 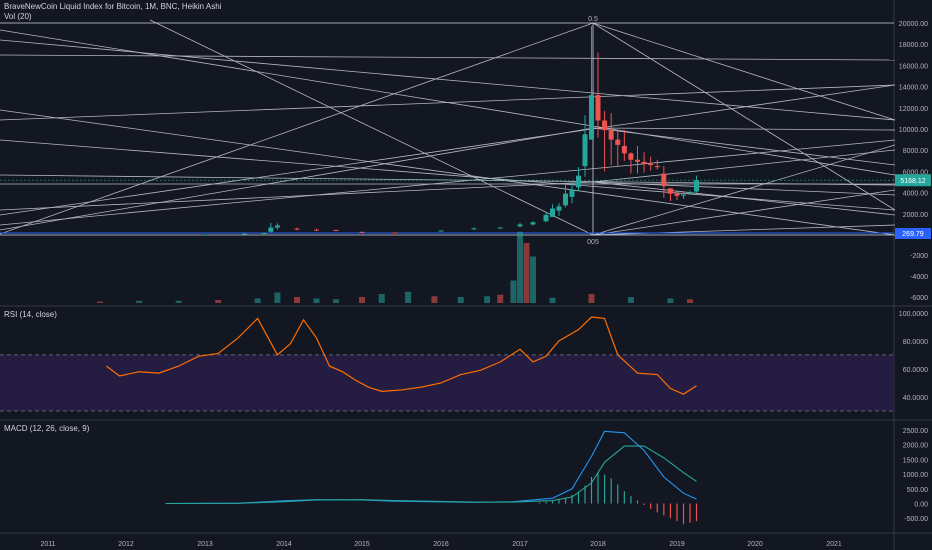 What do you see at coordinates (755, 544) in the screenshot?
I see `x-tick-label: 2020` at bounding box center [755, 544].